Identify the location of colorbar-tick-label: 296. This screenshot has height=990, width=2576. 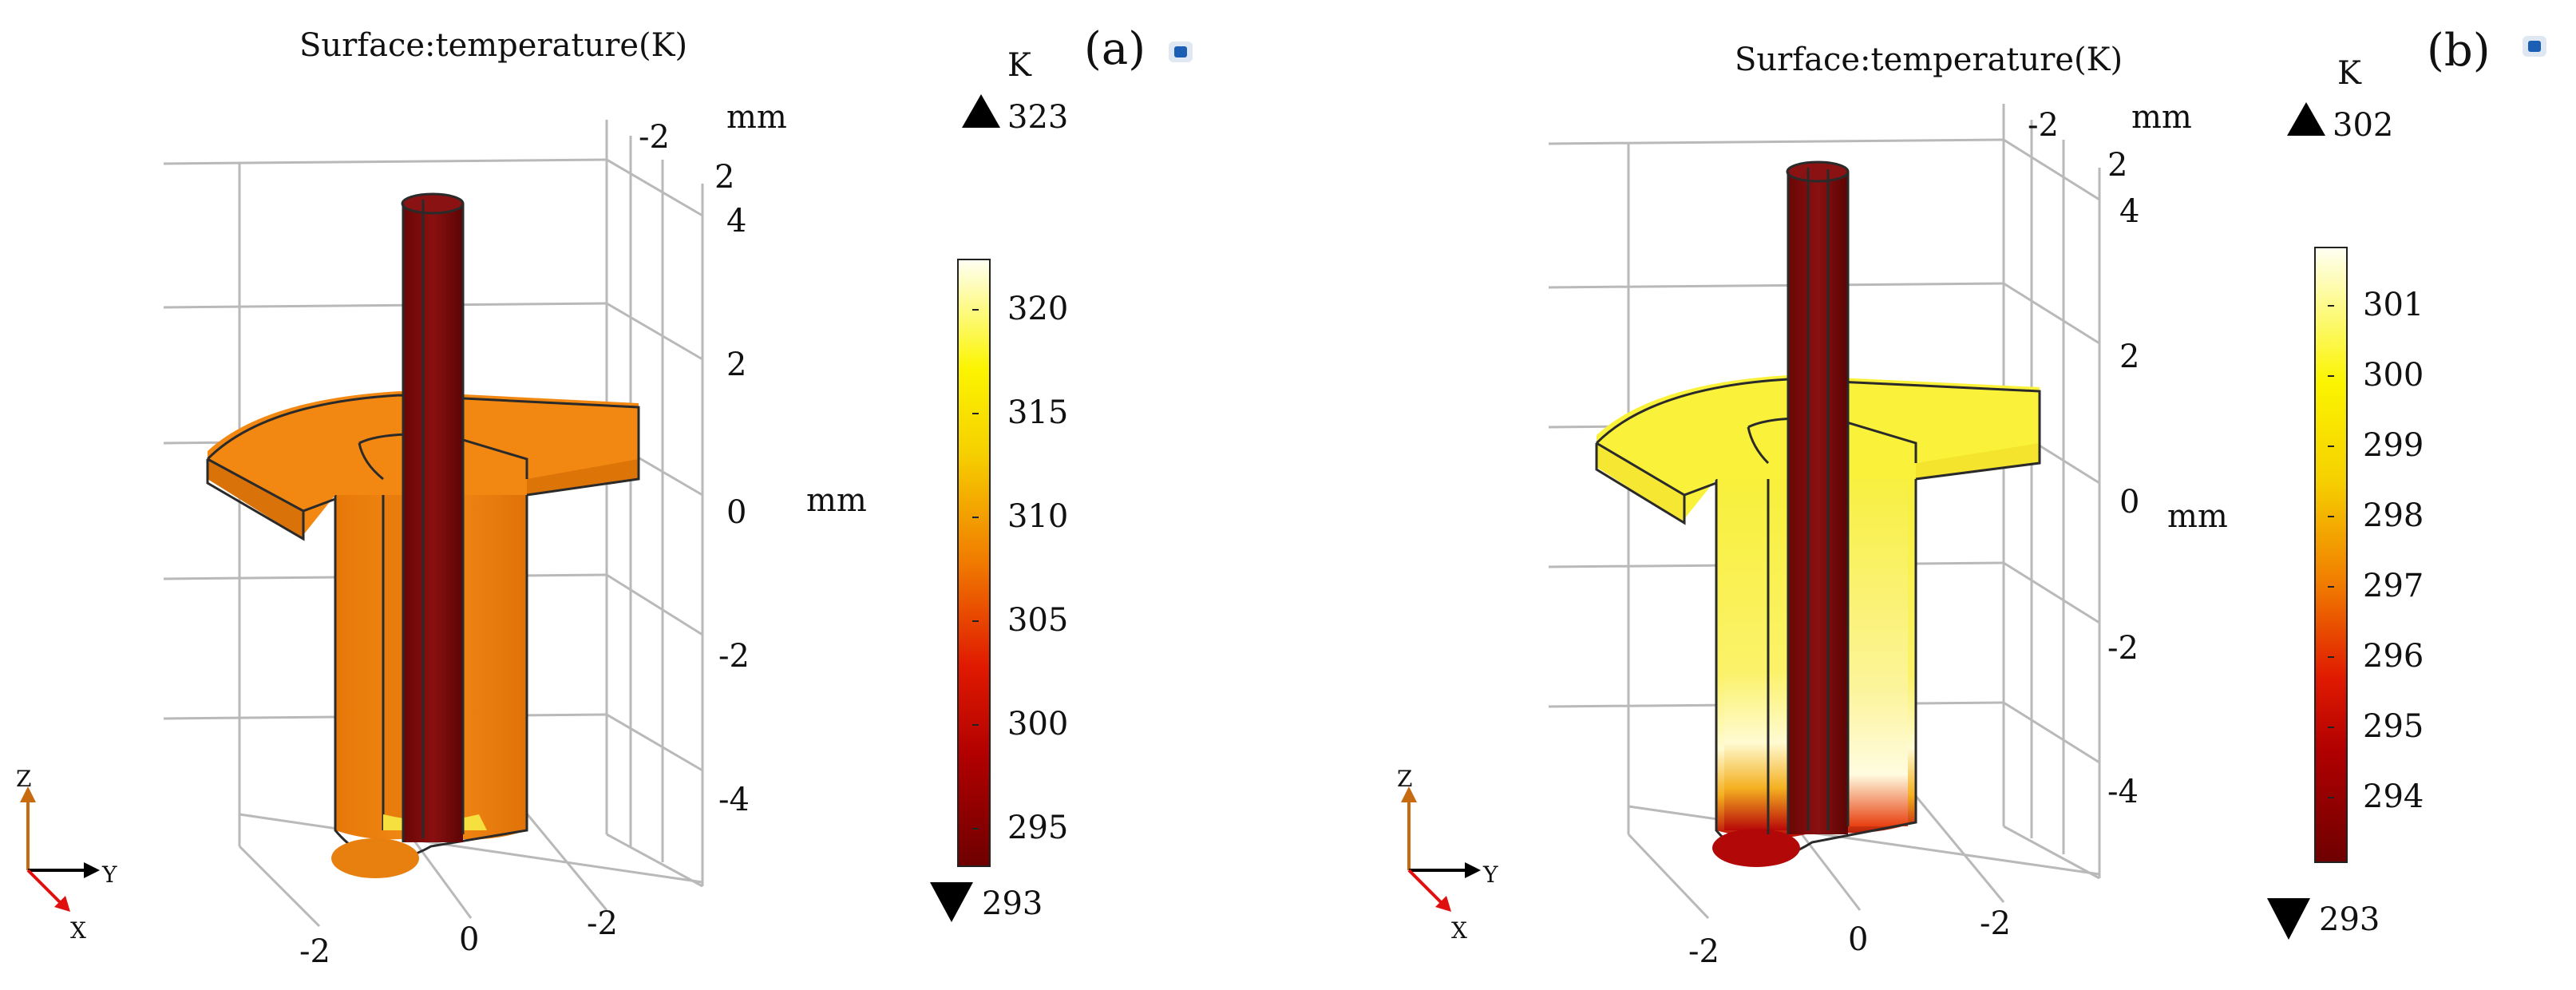
(2393, 656).